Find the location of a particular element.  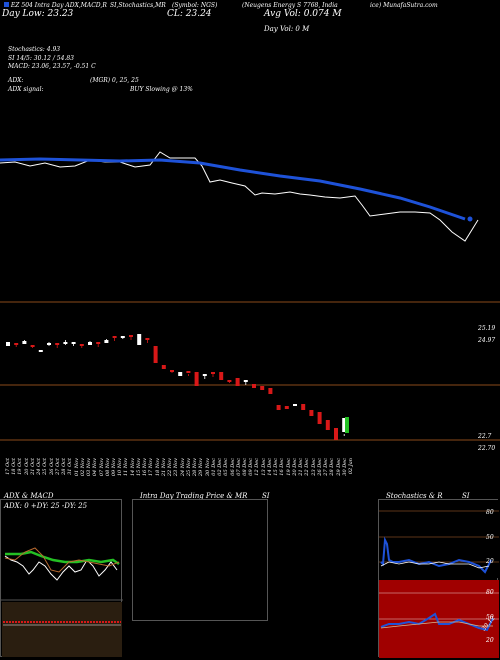

date-label: 04 Nov is located at coordinates (95, 467).